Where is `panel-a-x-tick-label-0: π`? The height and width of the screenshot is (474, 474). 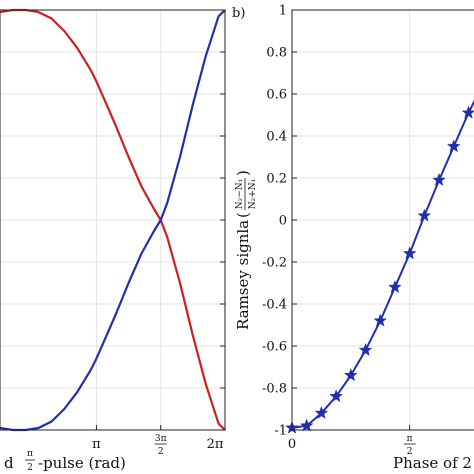 panel-a-x-tick-label-0: π is located at coordinates (96, 444).